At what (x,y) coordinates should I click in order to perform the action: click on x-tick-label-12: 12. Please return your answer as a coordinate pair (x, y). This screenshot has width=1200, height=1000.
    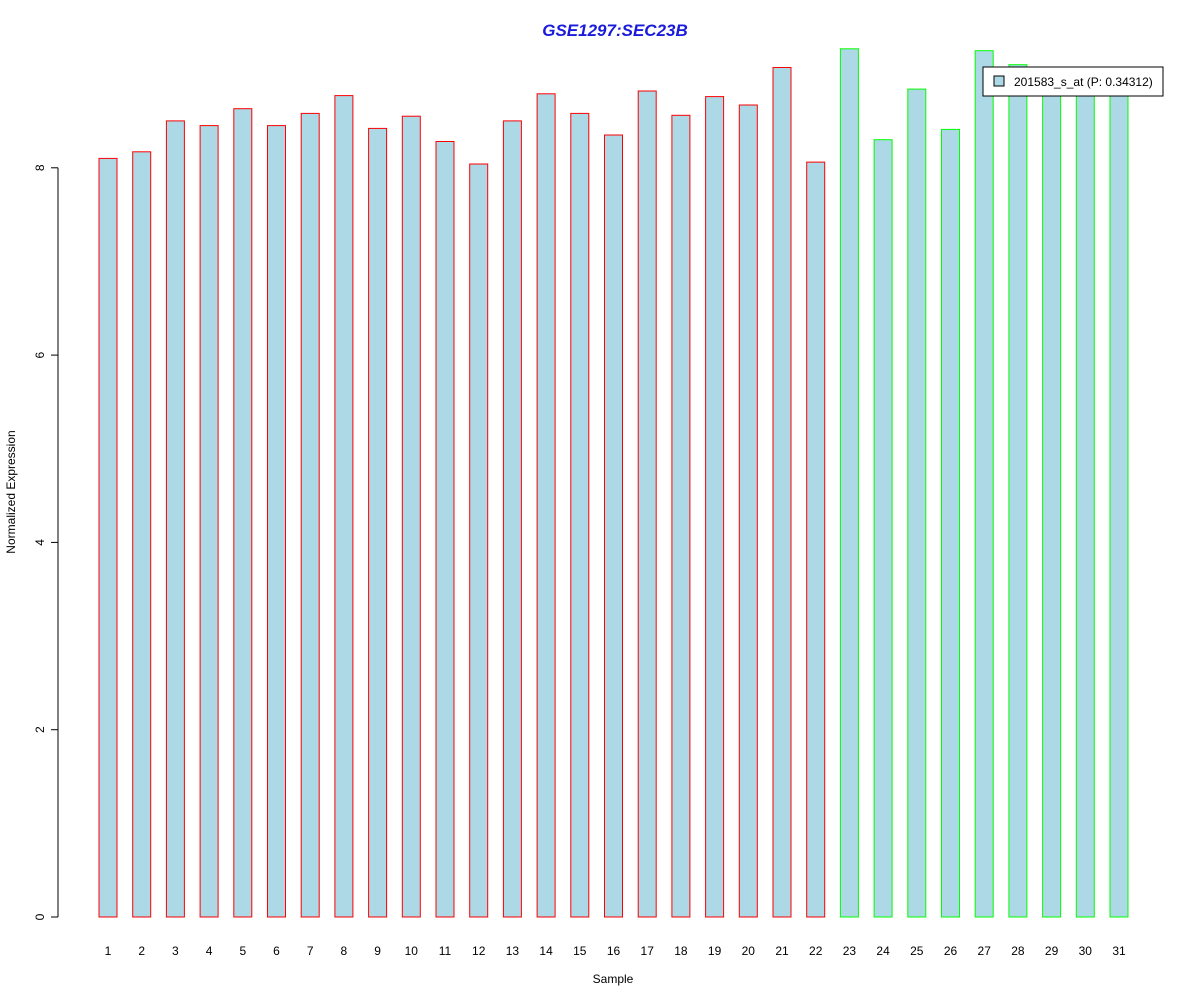
    Looking at the image, I should click on (479, 951).